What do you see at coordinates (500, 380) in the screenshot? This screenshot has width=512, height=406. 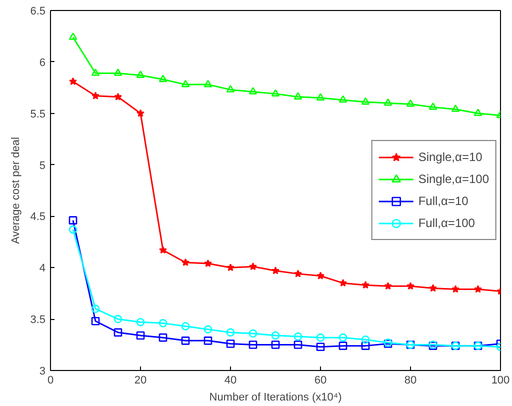 I see `x-tick-label: 100` at bounding box center [500, 380].